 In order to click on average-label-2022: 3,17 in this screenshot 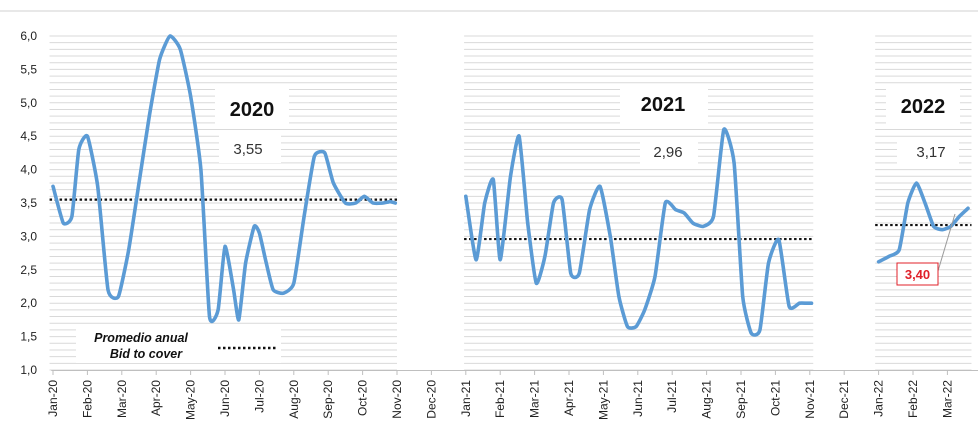, I will do `click(930, 152)`.